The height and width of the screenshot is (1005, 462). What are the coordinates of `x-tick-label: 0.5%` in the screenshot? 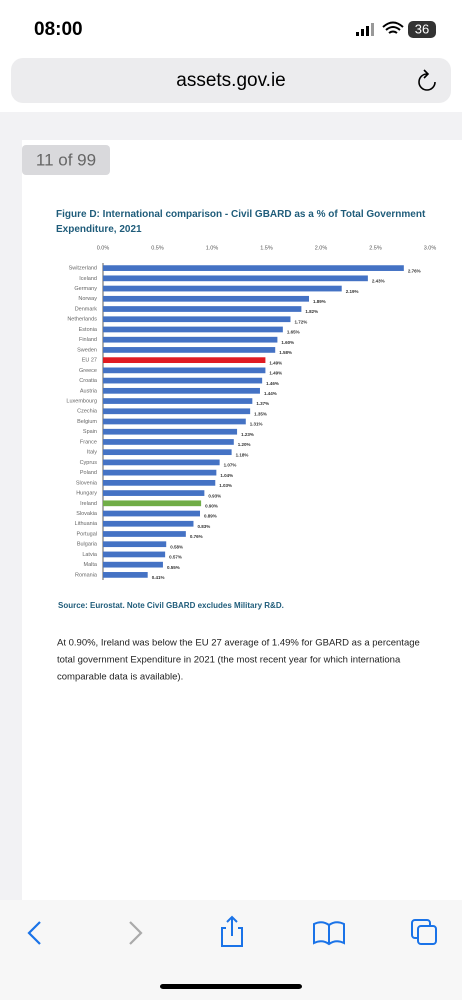 It's located at (157, 248).